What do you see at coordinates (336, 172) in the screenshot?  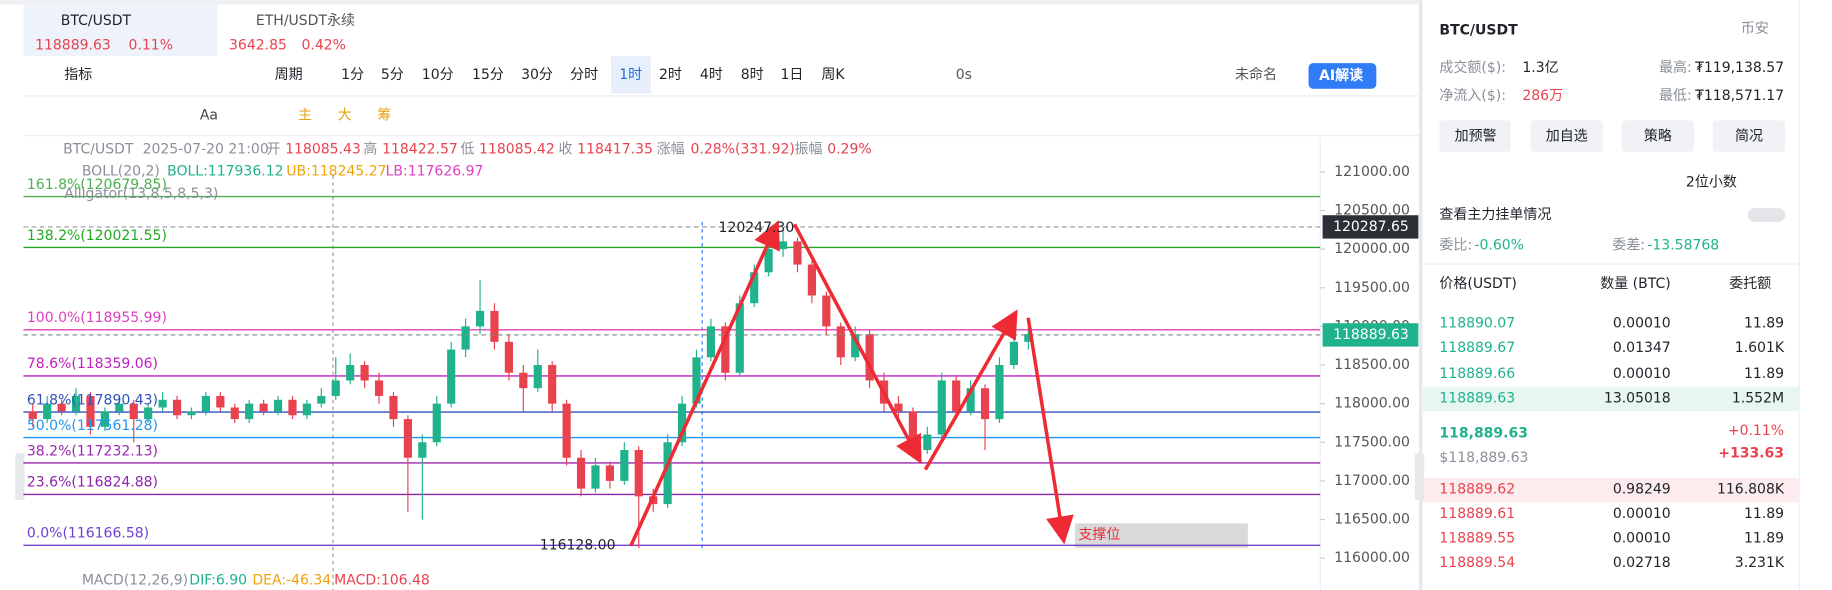 I see `indicator-label: UB:118245.27` at bounding box center [336, 172].